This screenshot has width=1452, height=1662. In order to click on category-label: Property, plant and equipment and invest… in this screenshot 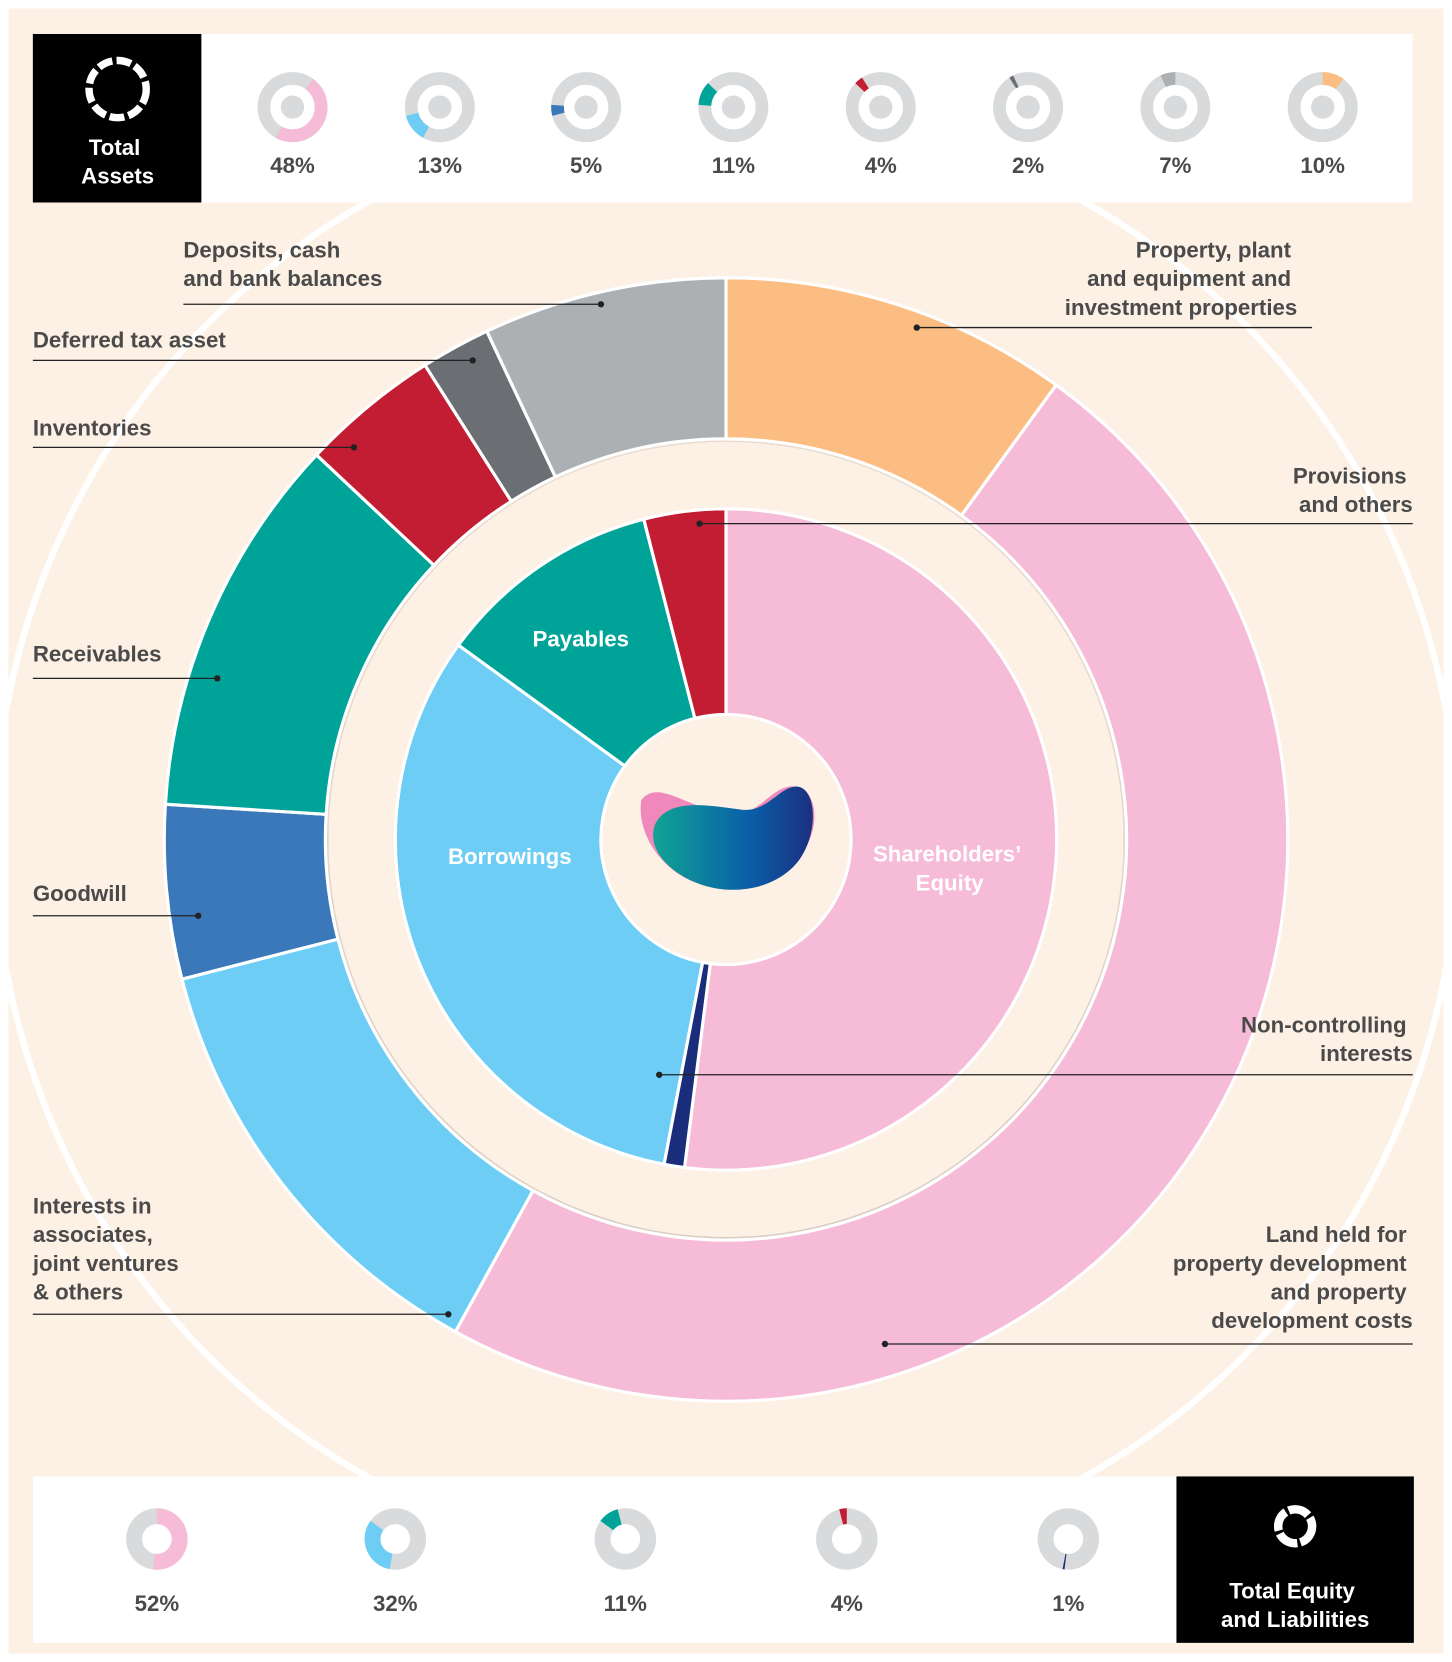, I will do `click(1181, 279)`.